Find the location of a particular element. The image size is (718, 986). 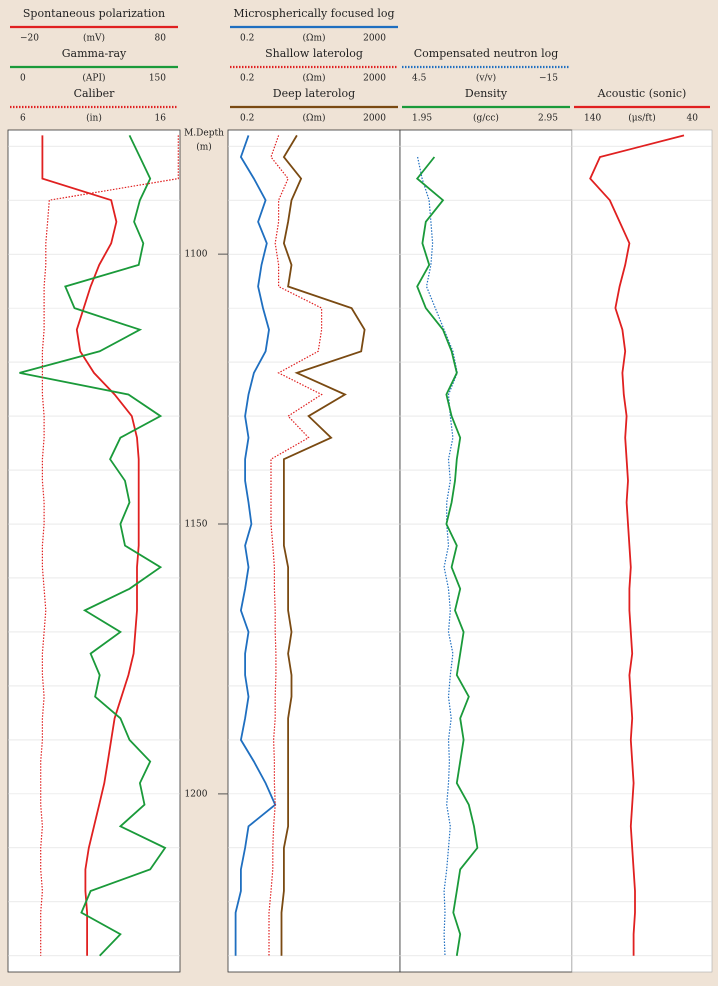

scale-unit: (v/v) is located at coordinates (486, 78).